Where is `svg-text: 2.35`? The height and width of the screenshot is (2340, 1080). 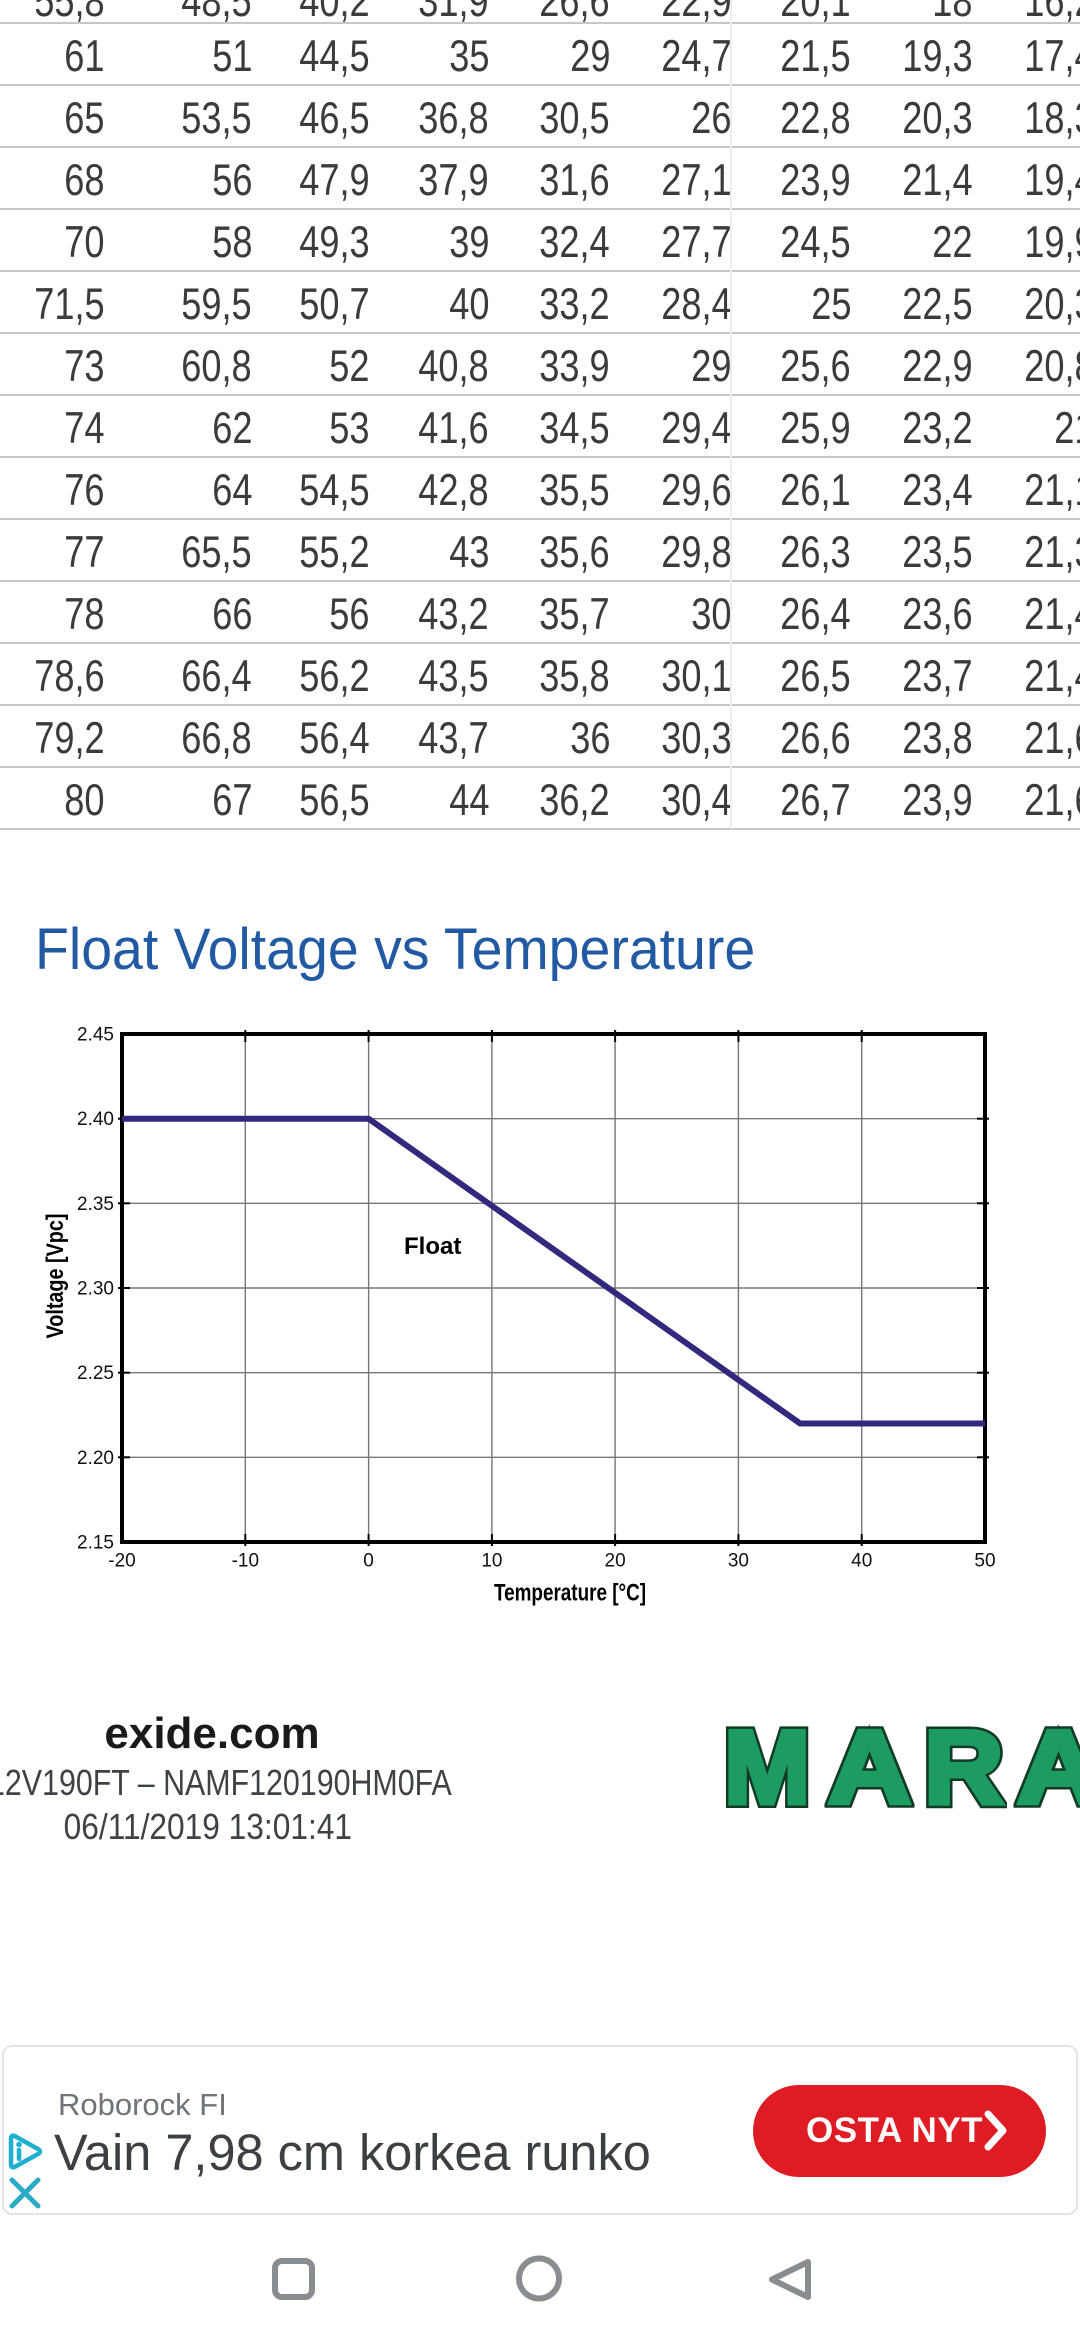 svg-text: 2.35 is located at coordinates (95, 1204).